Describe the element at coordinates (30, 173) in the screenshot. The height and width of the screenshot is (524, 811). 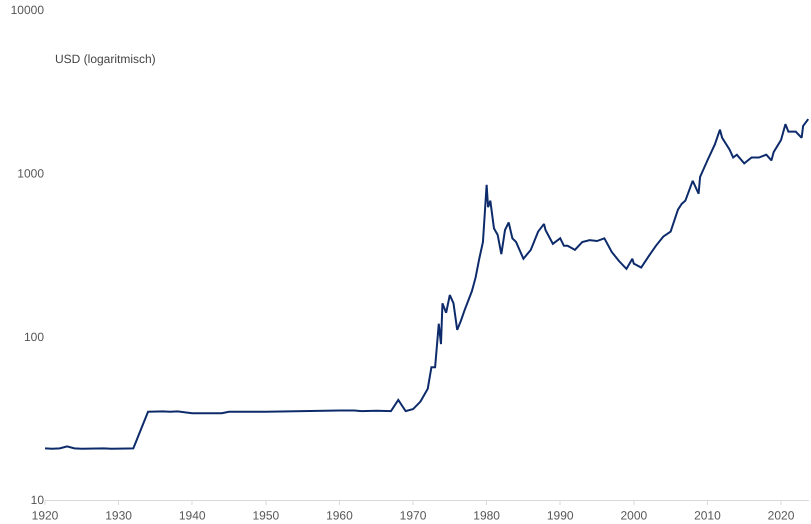
I see `y-tick-label: 1000` at that location.